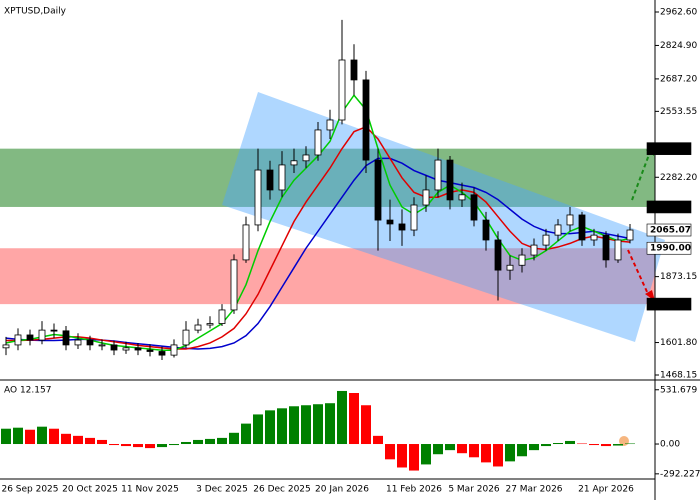 The image size is (700, 500). What do you see at coordinates (678, 79) in the screenshot?
I see `y-tick-label: 2687.20` at bounding box center [678, 79].